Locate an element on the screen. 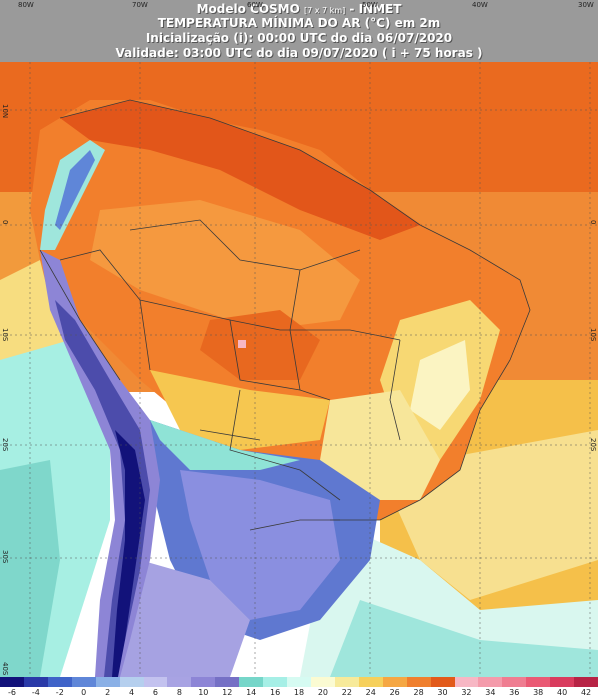 This screenshot has height=700, width=598. central-west-dark is located at coordinates (260, 345).